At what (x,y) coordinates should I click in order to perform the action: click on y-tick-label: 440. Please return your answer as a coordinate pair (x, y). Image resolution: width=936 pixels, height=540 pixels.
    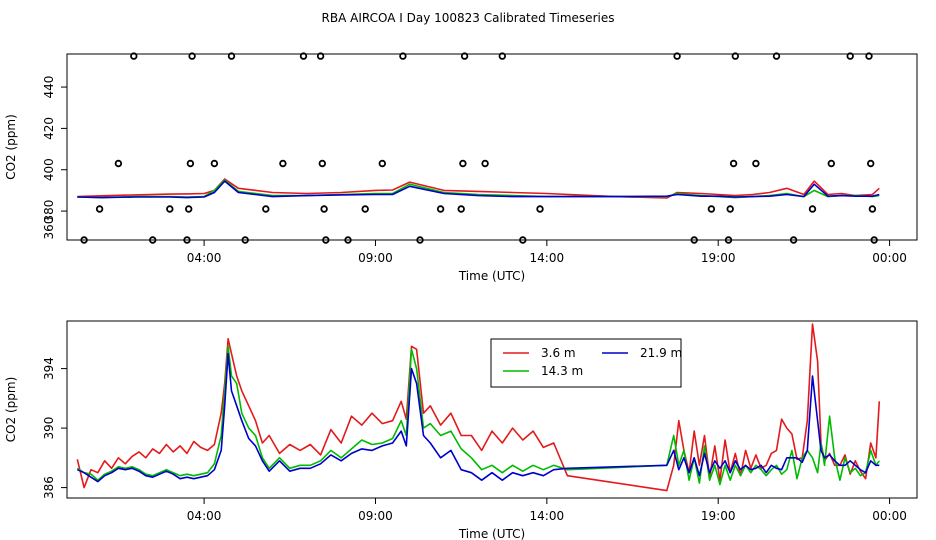
    Looking at the image, I should click on (49, 87).